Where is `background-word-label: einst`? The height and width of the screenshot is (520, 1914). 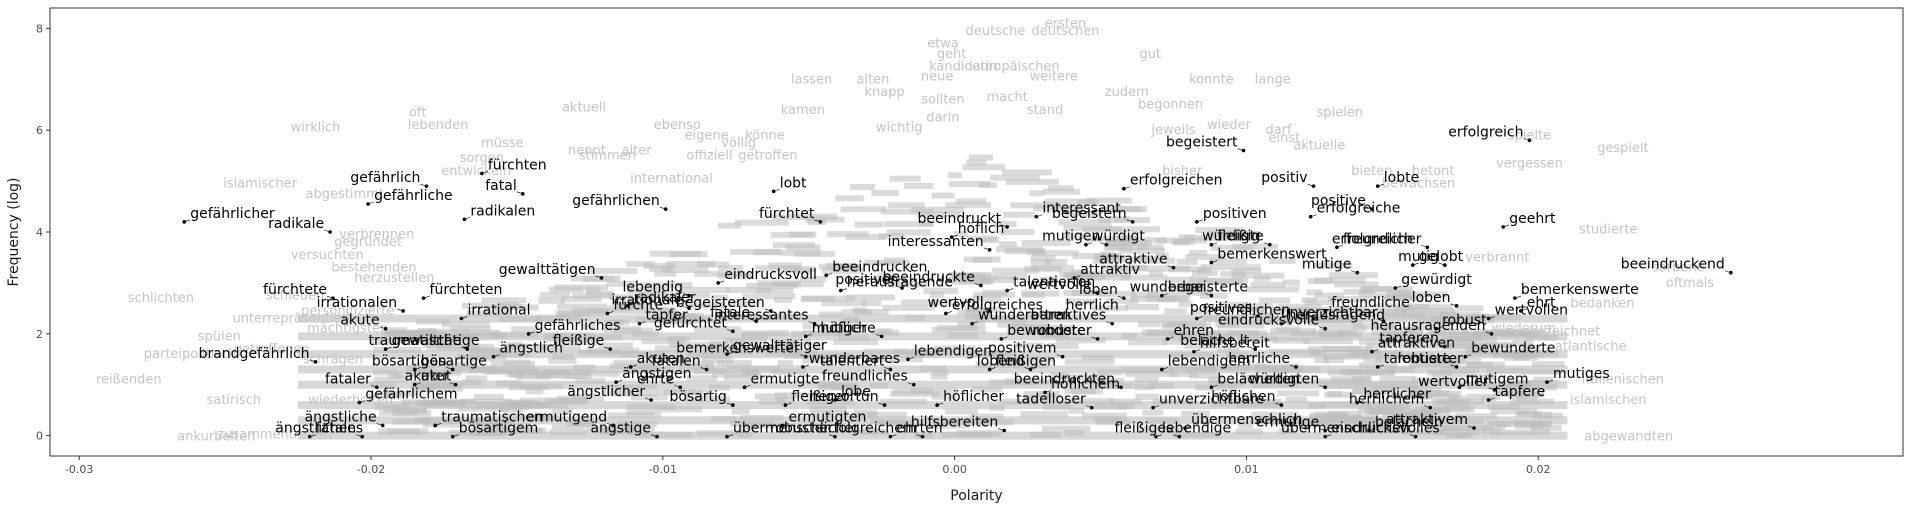 background-word-label: einst is located at coordinates (1284, 138).